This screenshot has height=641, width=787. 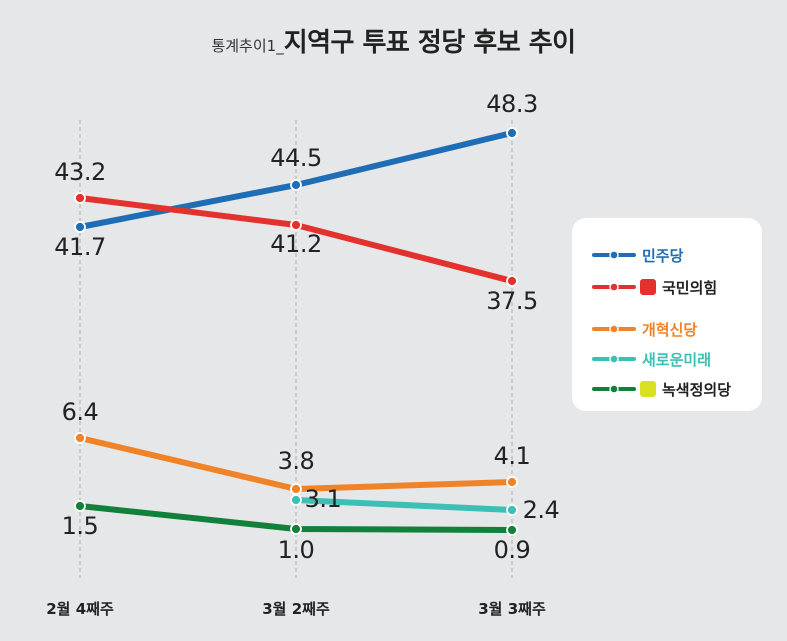 I want to click on legend-item: 개혁신당, so click(x=644, y=329).